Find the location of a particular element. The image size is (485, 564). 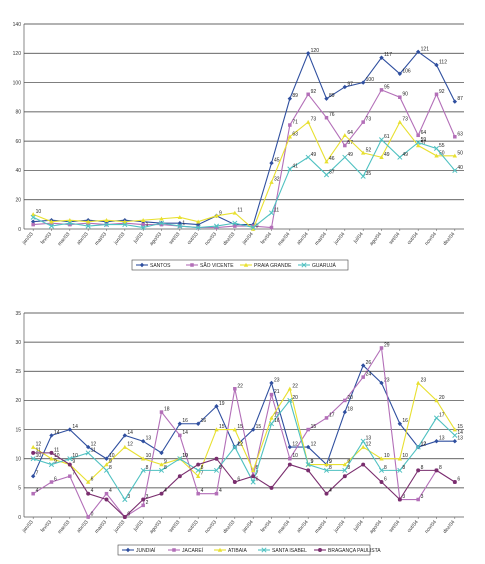

data-label-3-15: 49 is located at coordinates (314, 155).